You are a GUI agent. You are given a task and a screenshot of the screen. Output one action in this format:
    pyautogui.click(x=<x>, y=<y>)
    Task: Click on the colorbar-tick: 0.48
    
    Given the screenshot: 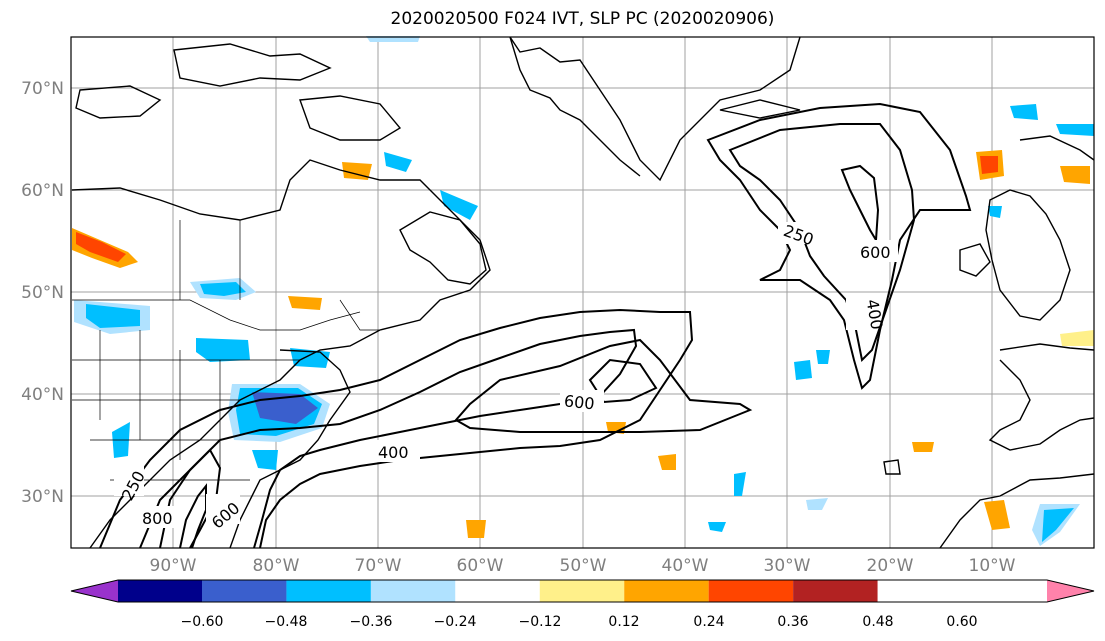 What is the action you would take?
    pyautogui.click(x=877, y=622)
    